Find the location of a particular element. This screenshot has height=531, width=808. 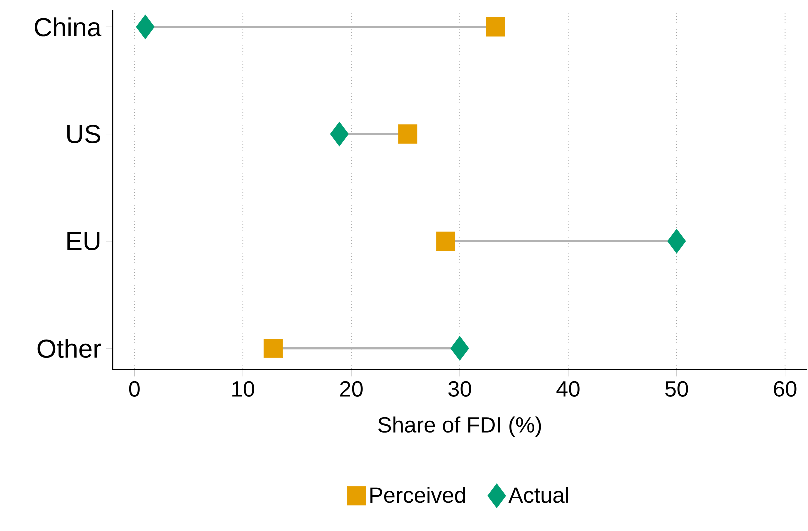

y-tick-label: Other is located at coordinates (70, 348).